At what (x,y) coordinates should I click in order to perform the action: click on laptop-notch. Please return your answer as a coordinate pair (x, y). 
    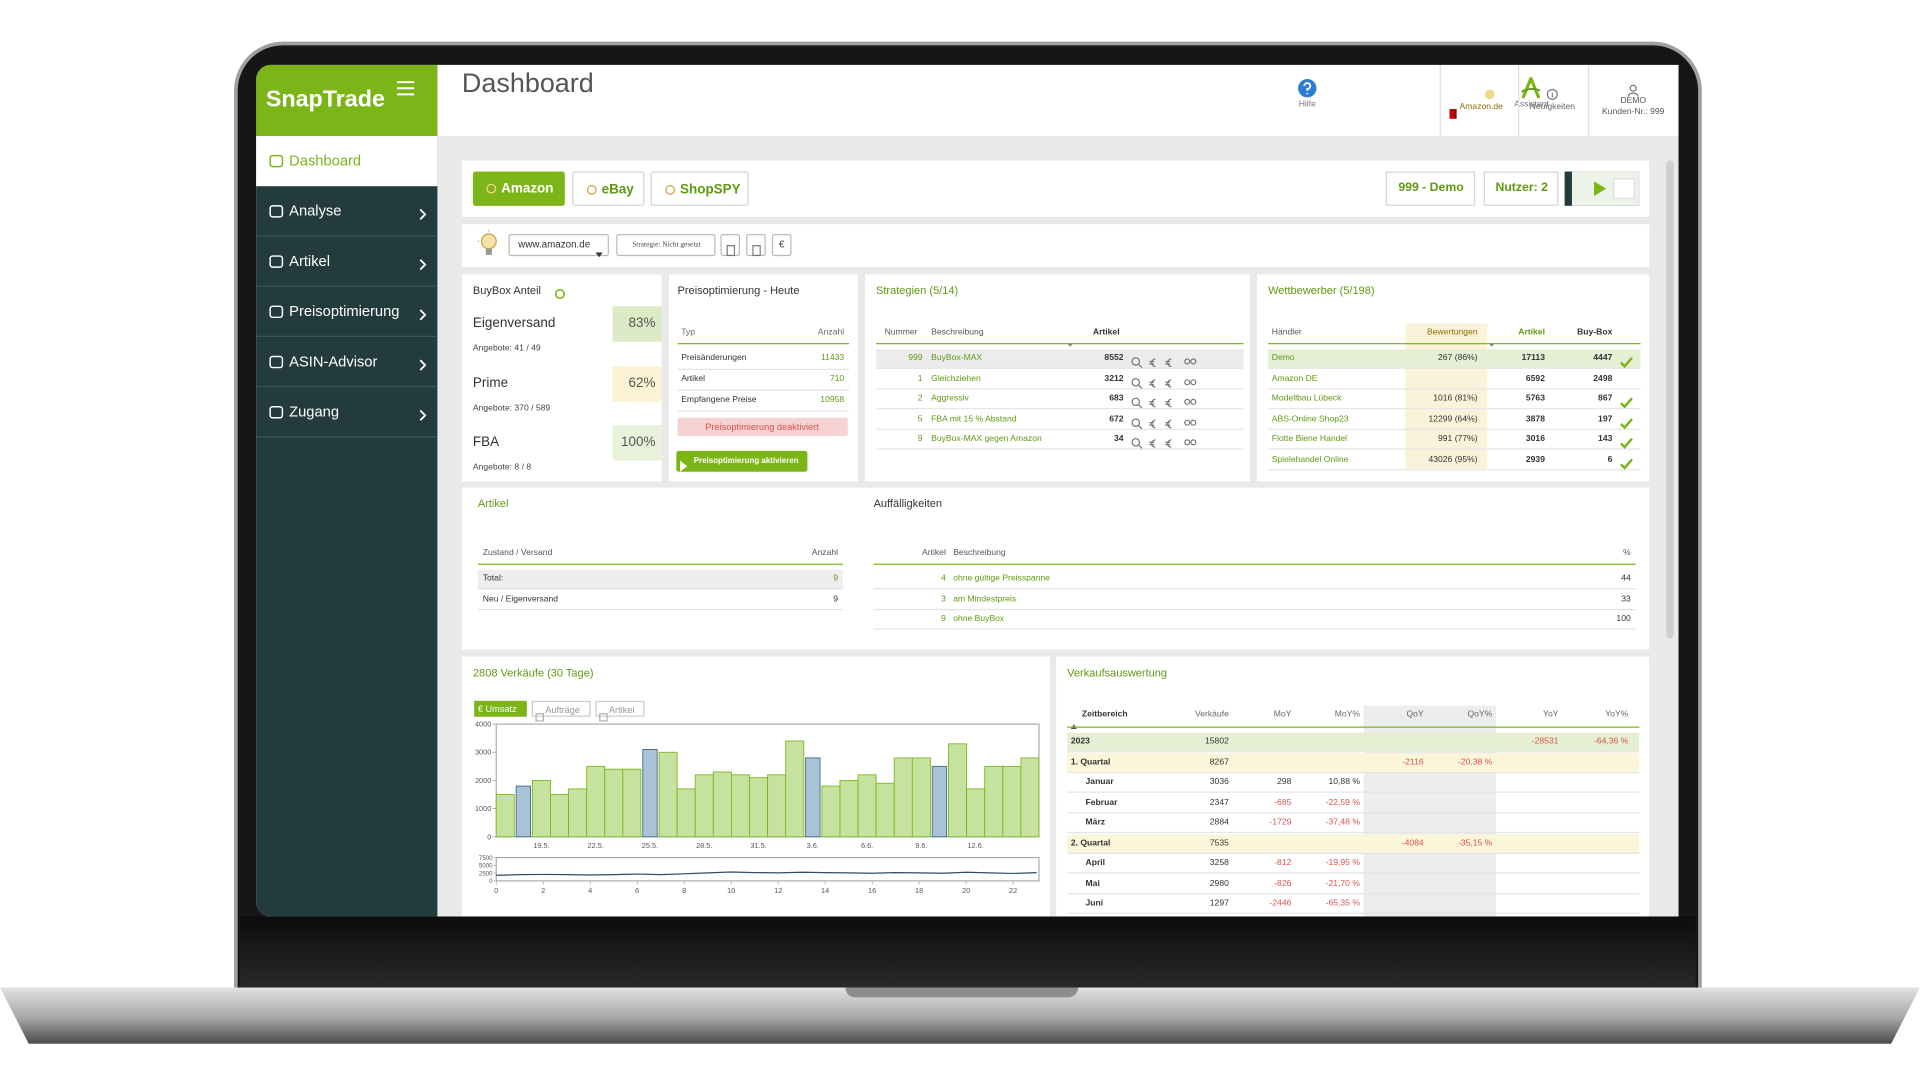
    Looking at the image, I should click on (962, 992).